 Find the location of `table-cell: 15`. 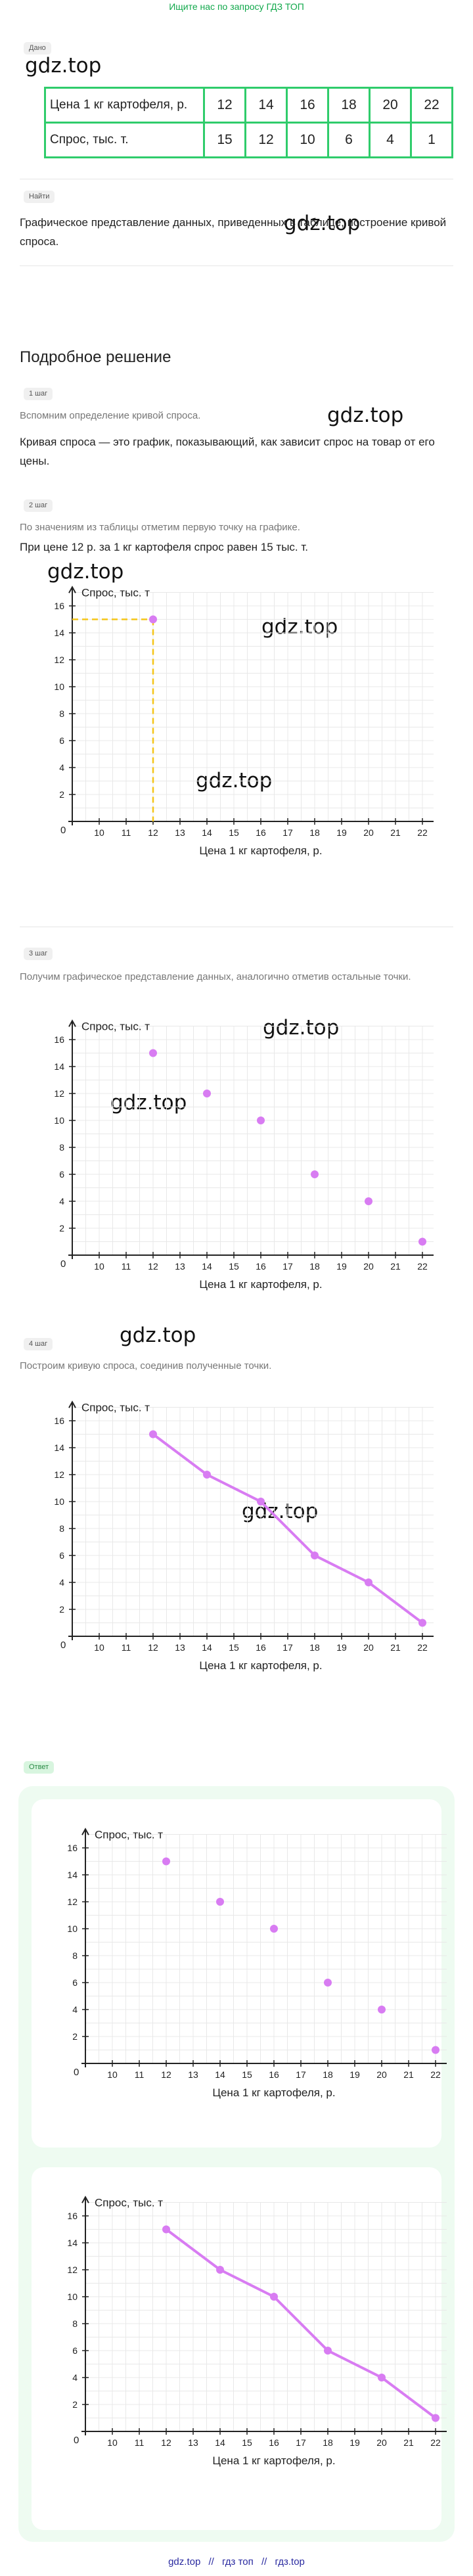

table-cell: 15 is located at coordinates (224, 140).